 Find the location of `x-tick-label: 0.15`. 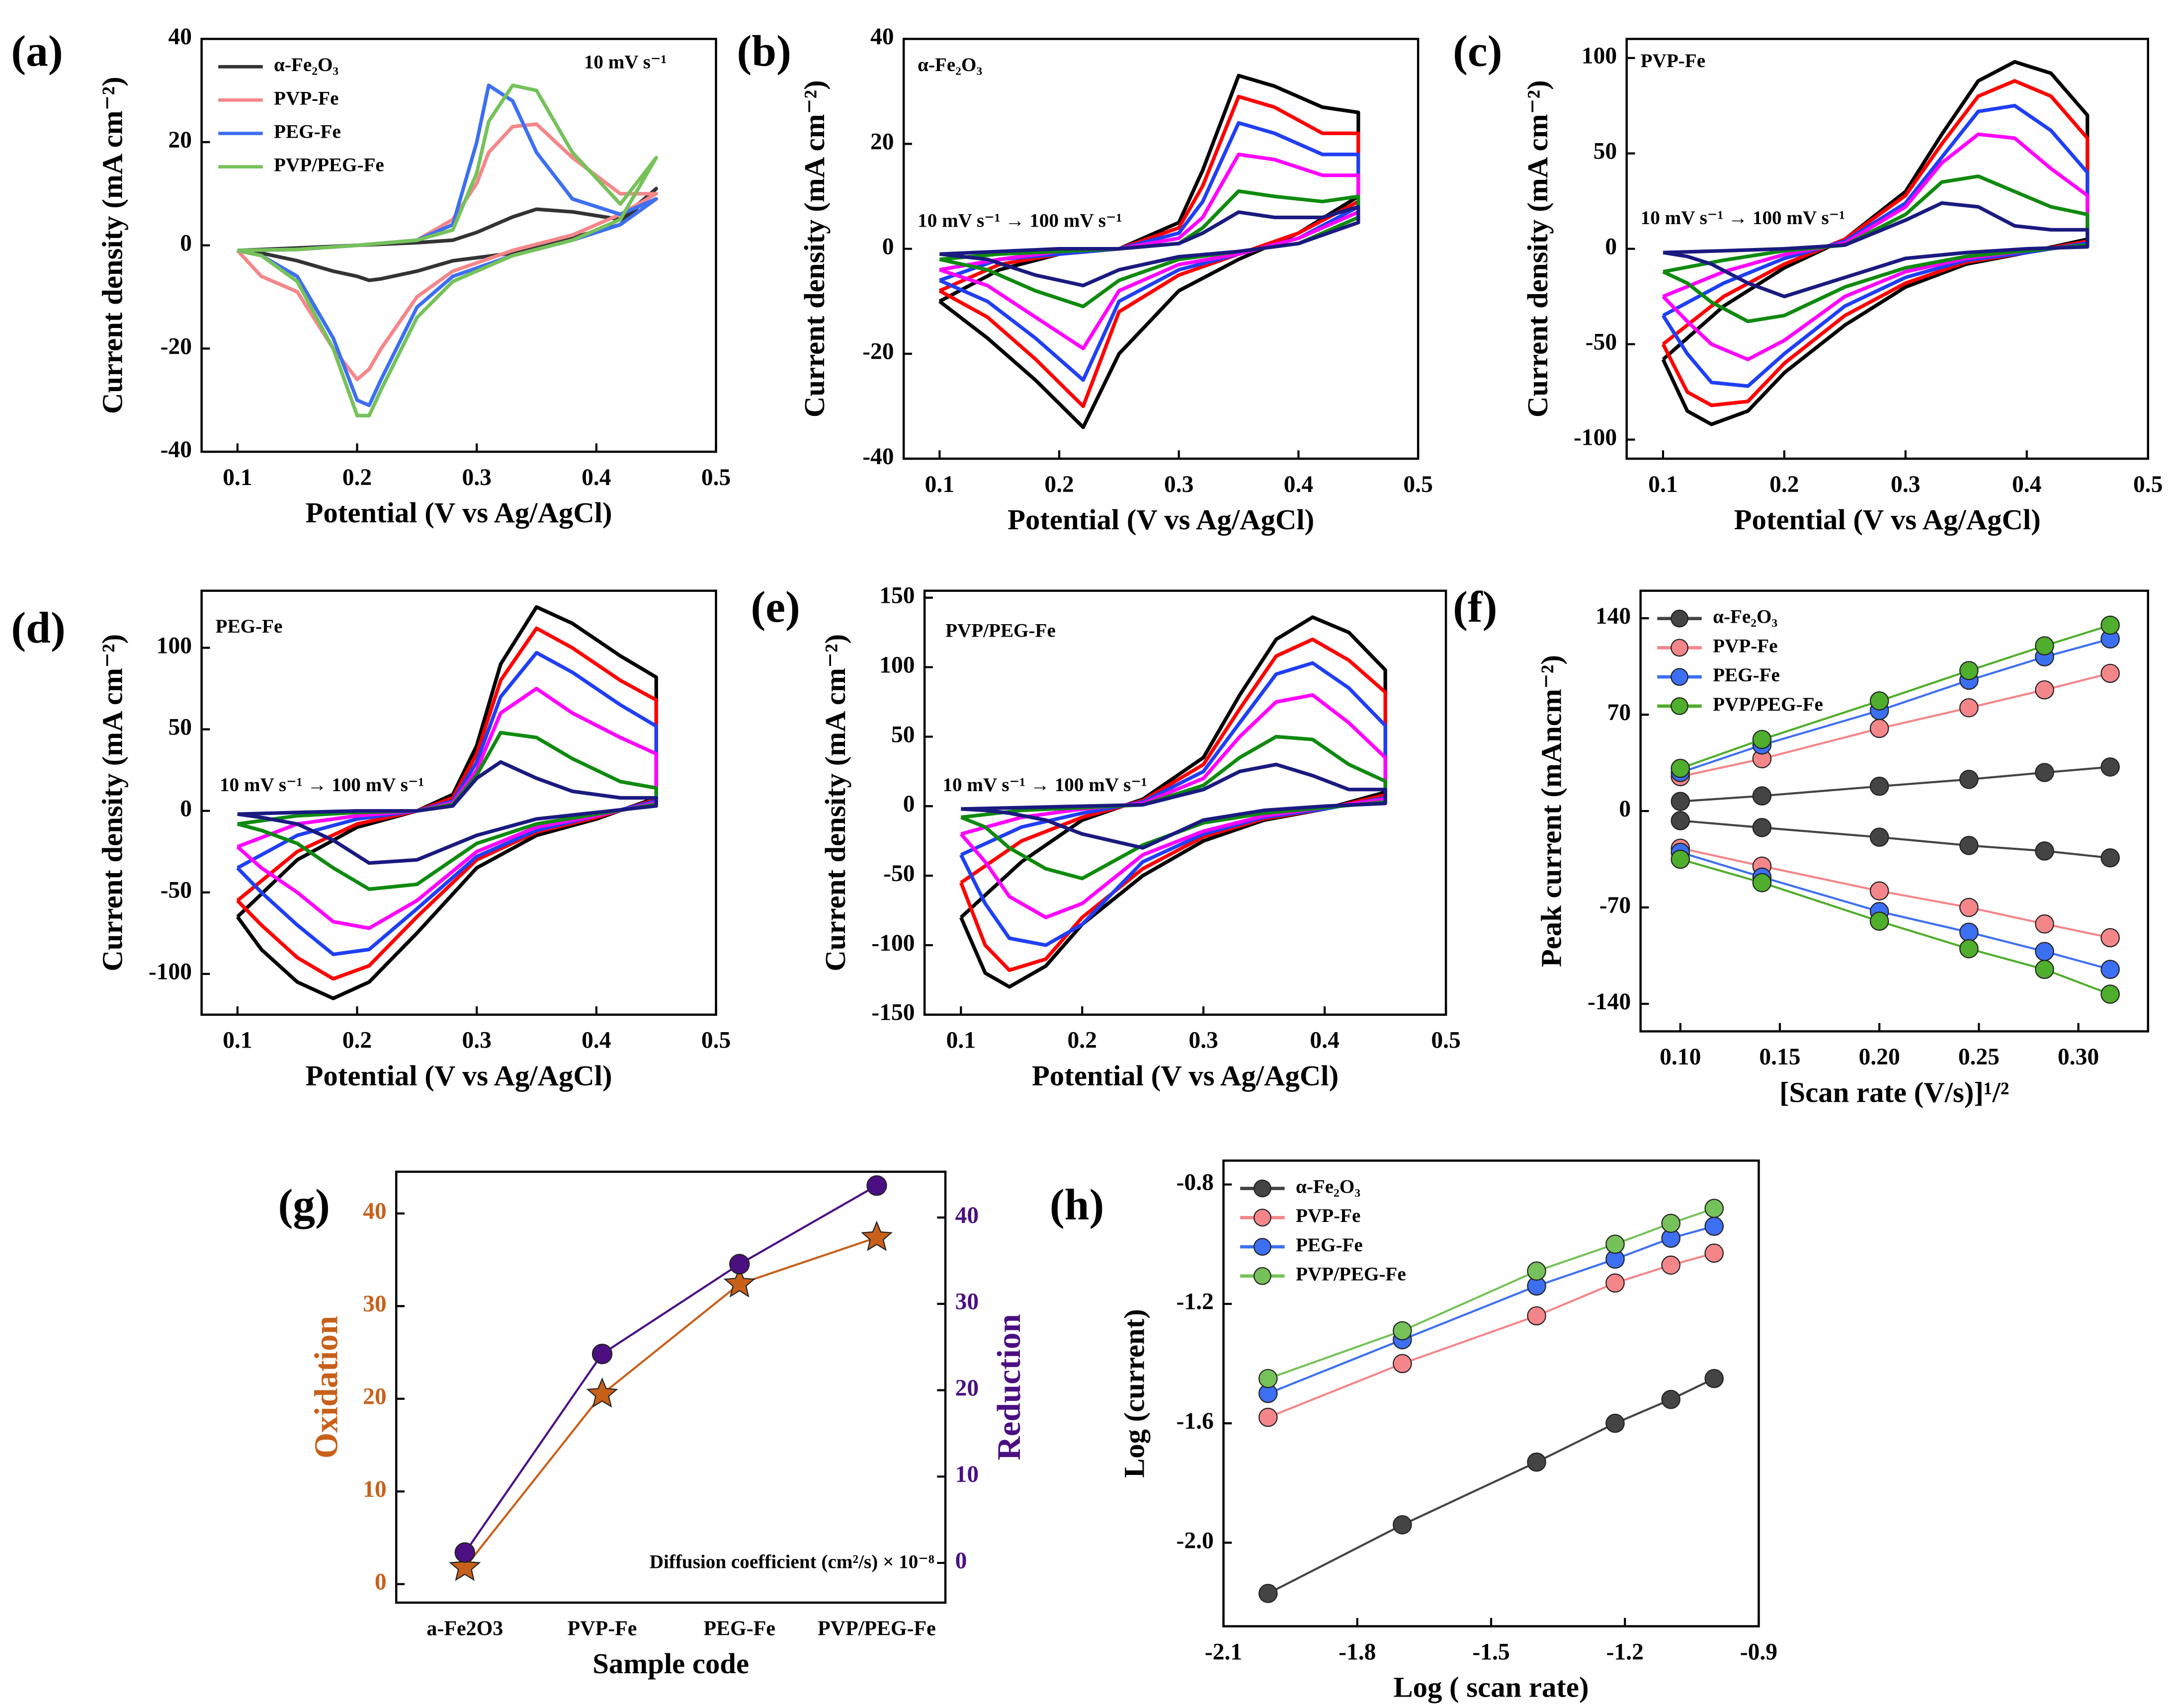

x-tick-label: 0.15 is located at coordinates (1779, 1057).